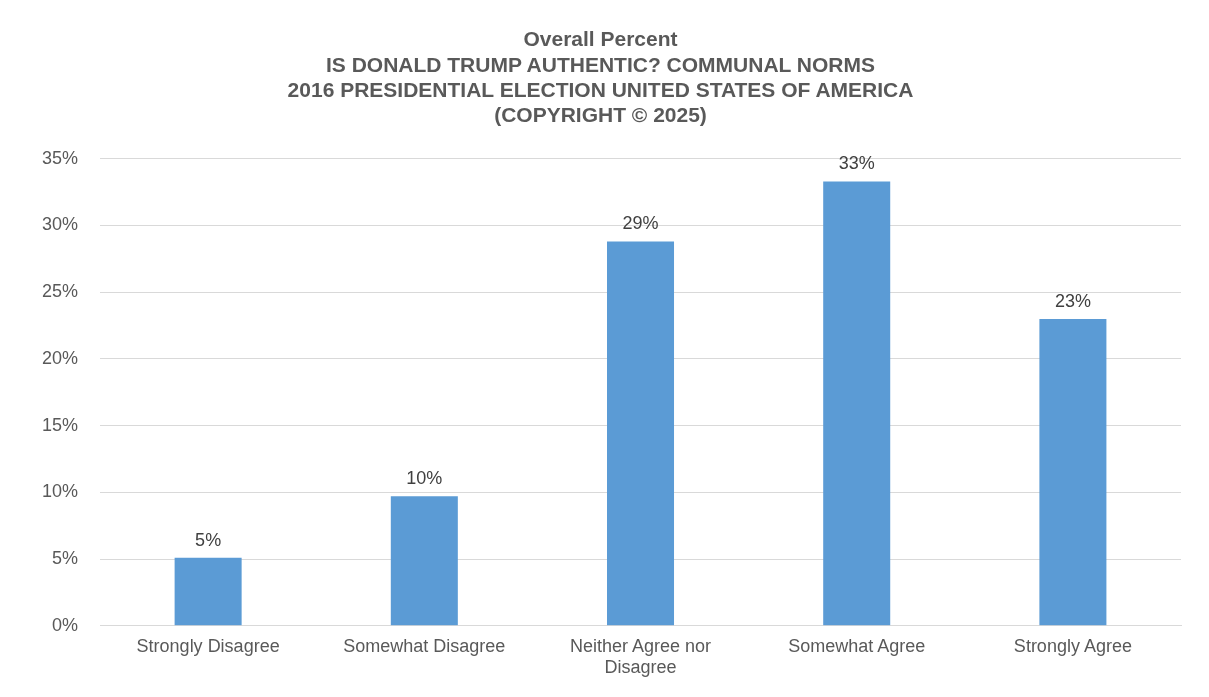 This screenshot has width=1209, height=697. I want to click on x-tick-label: Strongly Disagree, so click(208, 645).